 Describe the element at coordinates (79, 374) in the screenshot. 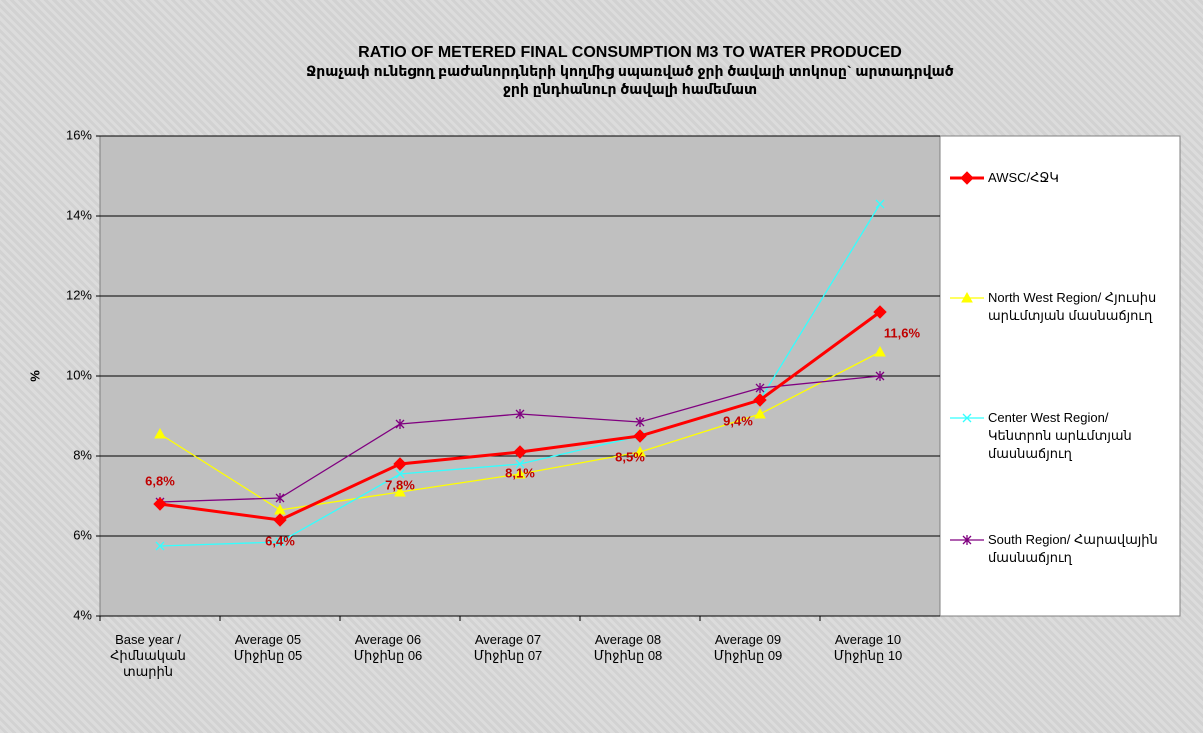

I see `y-tick-label: 10%` at that location.